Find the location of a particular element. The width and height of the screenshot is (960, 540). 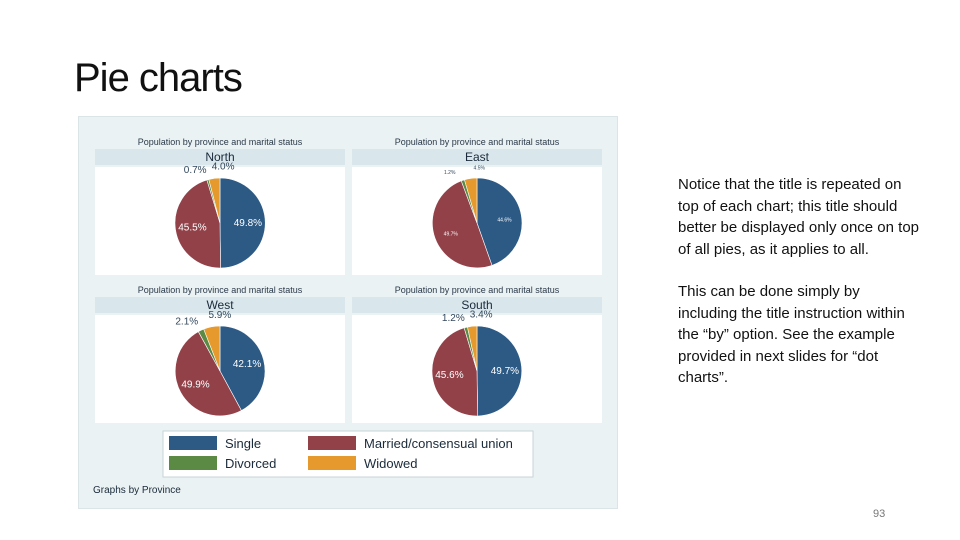

pie-data-label: 44.6% is located at coordinates (504, 220).